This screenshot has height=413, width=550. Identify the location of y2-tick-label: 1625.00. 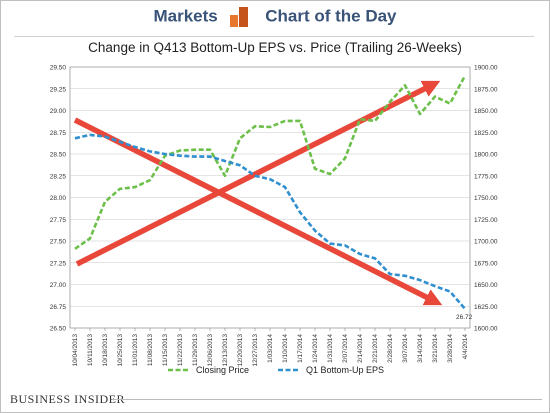
(486, 307).